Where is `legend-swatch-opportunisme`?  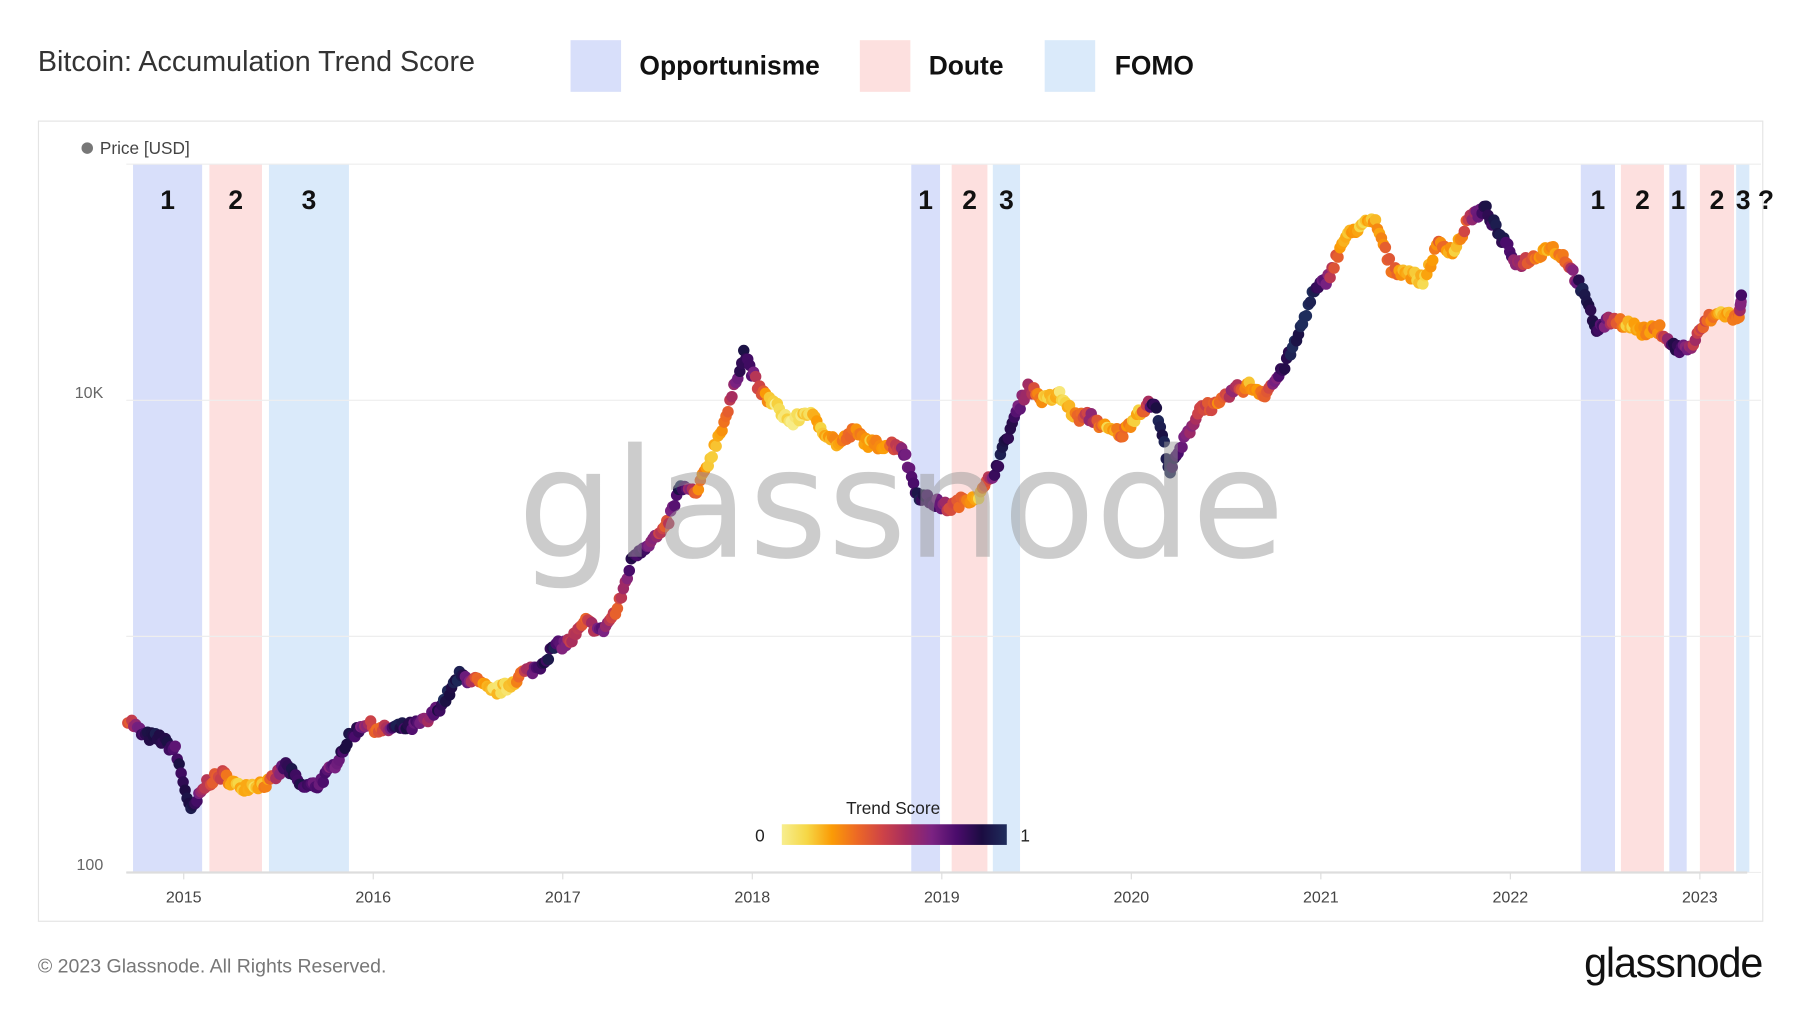
legend-swatch-opportunisme is located at coordinates (596, 66).